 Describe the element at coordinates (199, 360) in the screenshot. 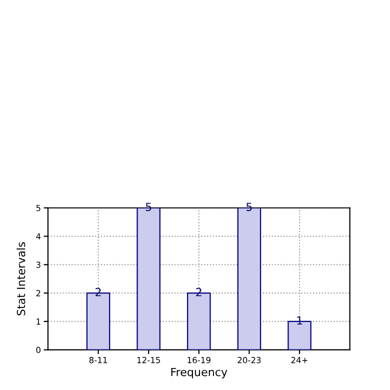

I see `x-tick-label: 16-19` at that location.